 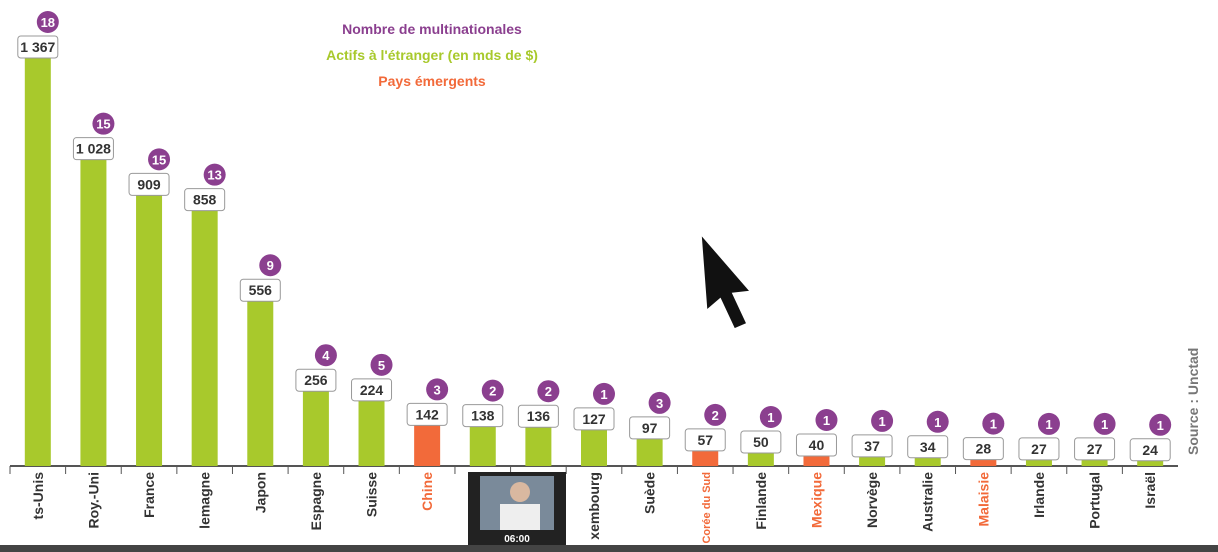 I want to click on value-label: 57, so click(x=705, y=440).